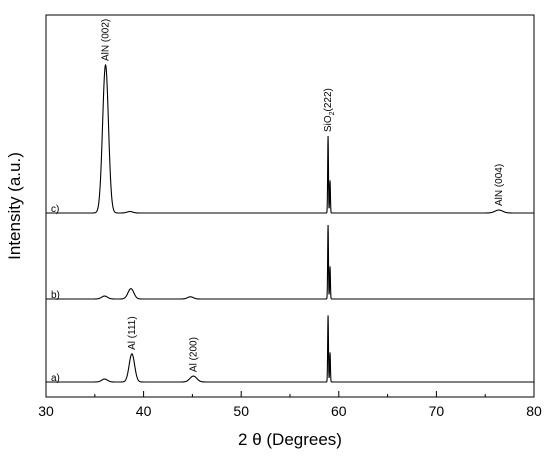  Describe the element at coordinates (144, 411) in the screenshot. I see `x-tick-label: 40` at that location.